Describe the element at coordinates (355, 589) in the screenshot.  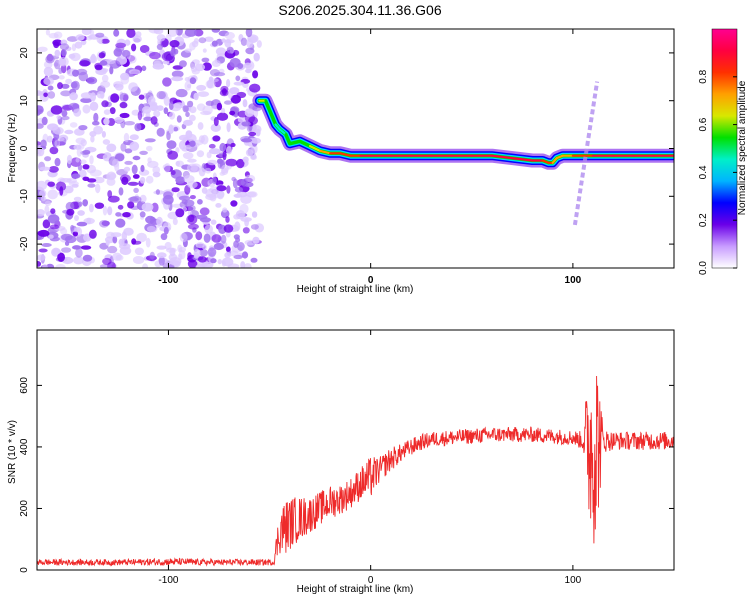
I see `snr-x-label: Height of straight line (km)` at that location.